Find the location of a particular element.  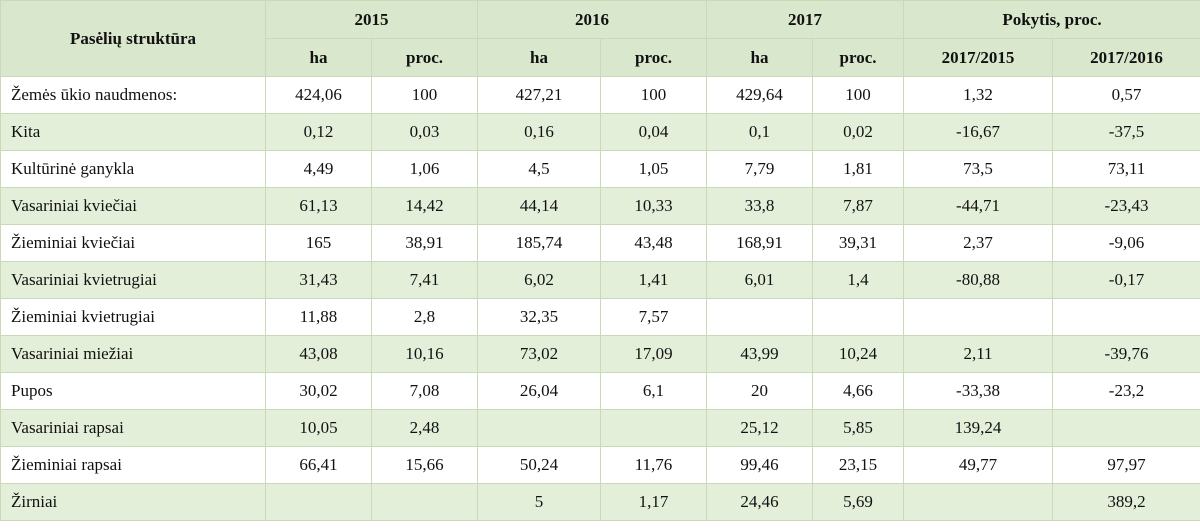

header-crop-structure: Pasėlių struktūra is located at coordinates (133, 38).